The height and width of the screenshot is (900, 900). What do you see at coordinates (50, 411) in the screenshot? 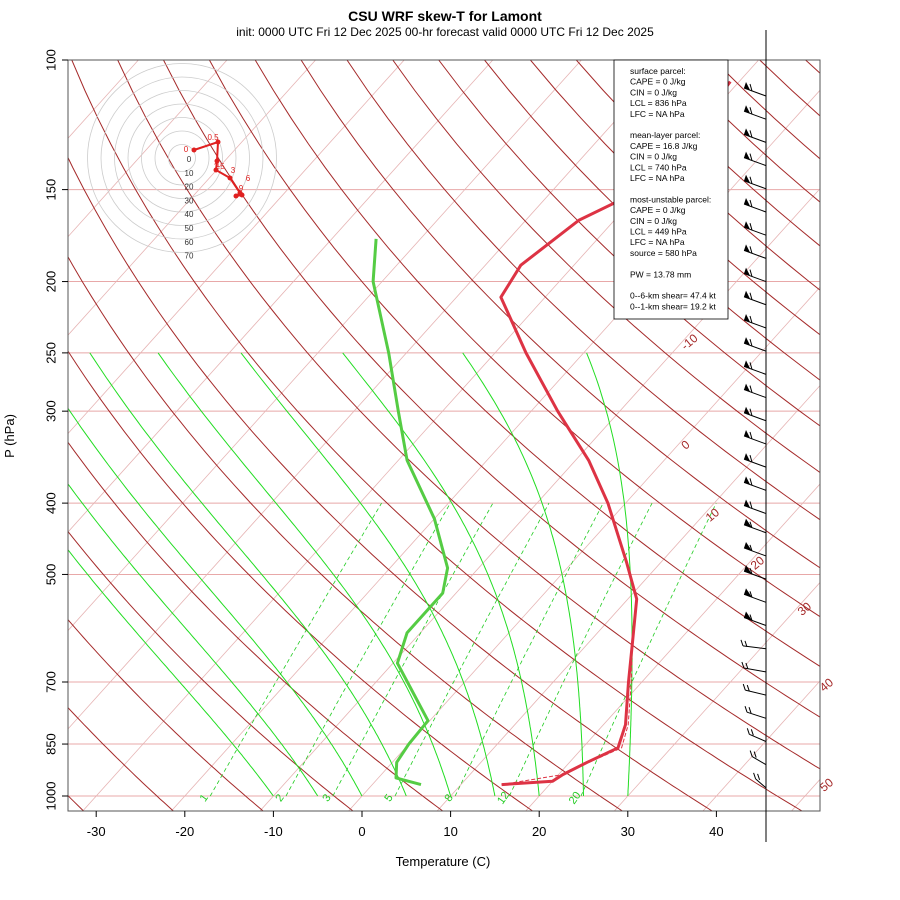
I see `pressure-tick-label: 300` at bounding box center [50, 411].